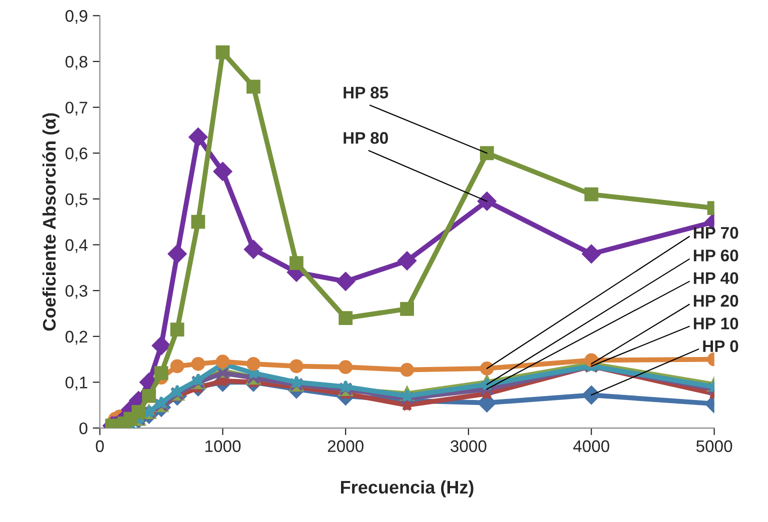  Describe the element at coordinates (716, 278) in the screenshot. I see `text: HP 40` at that location.